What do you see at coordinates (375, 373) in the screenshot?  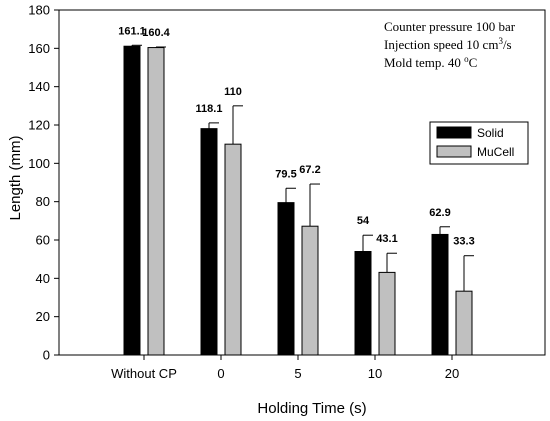 I see `x-tick-label-3: 10` at bounding box center [375, 373].